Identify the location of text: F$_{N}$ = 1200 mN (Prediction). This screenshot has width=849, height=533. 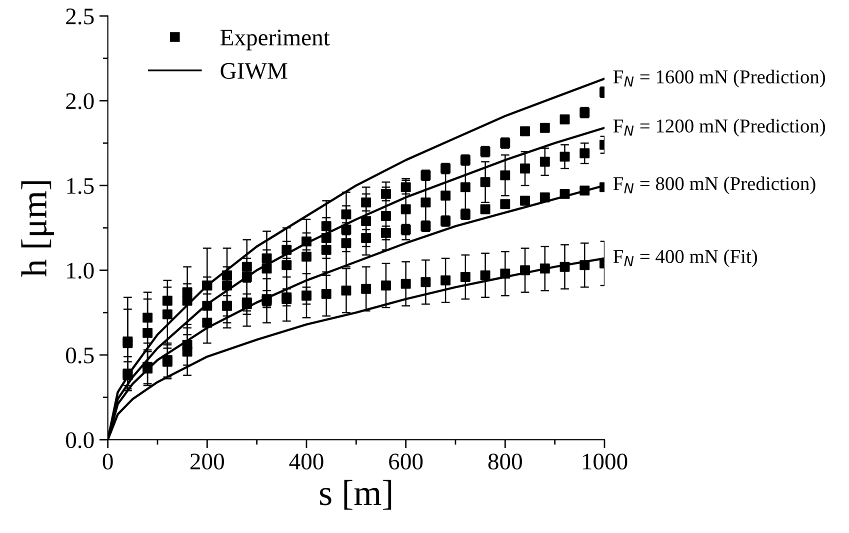
(719, 127).